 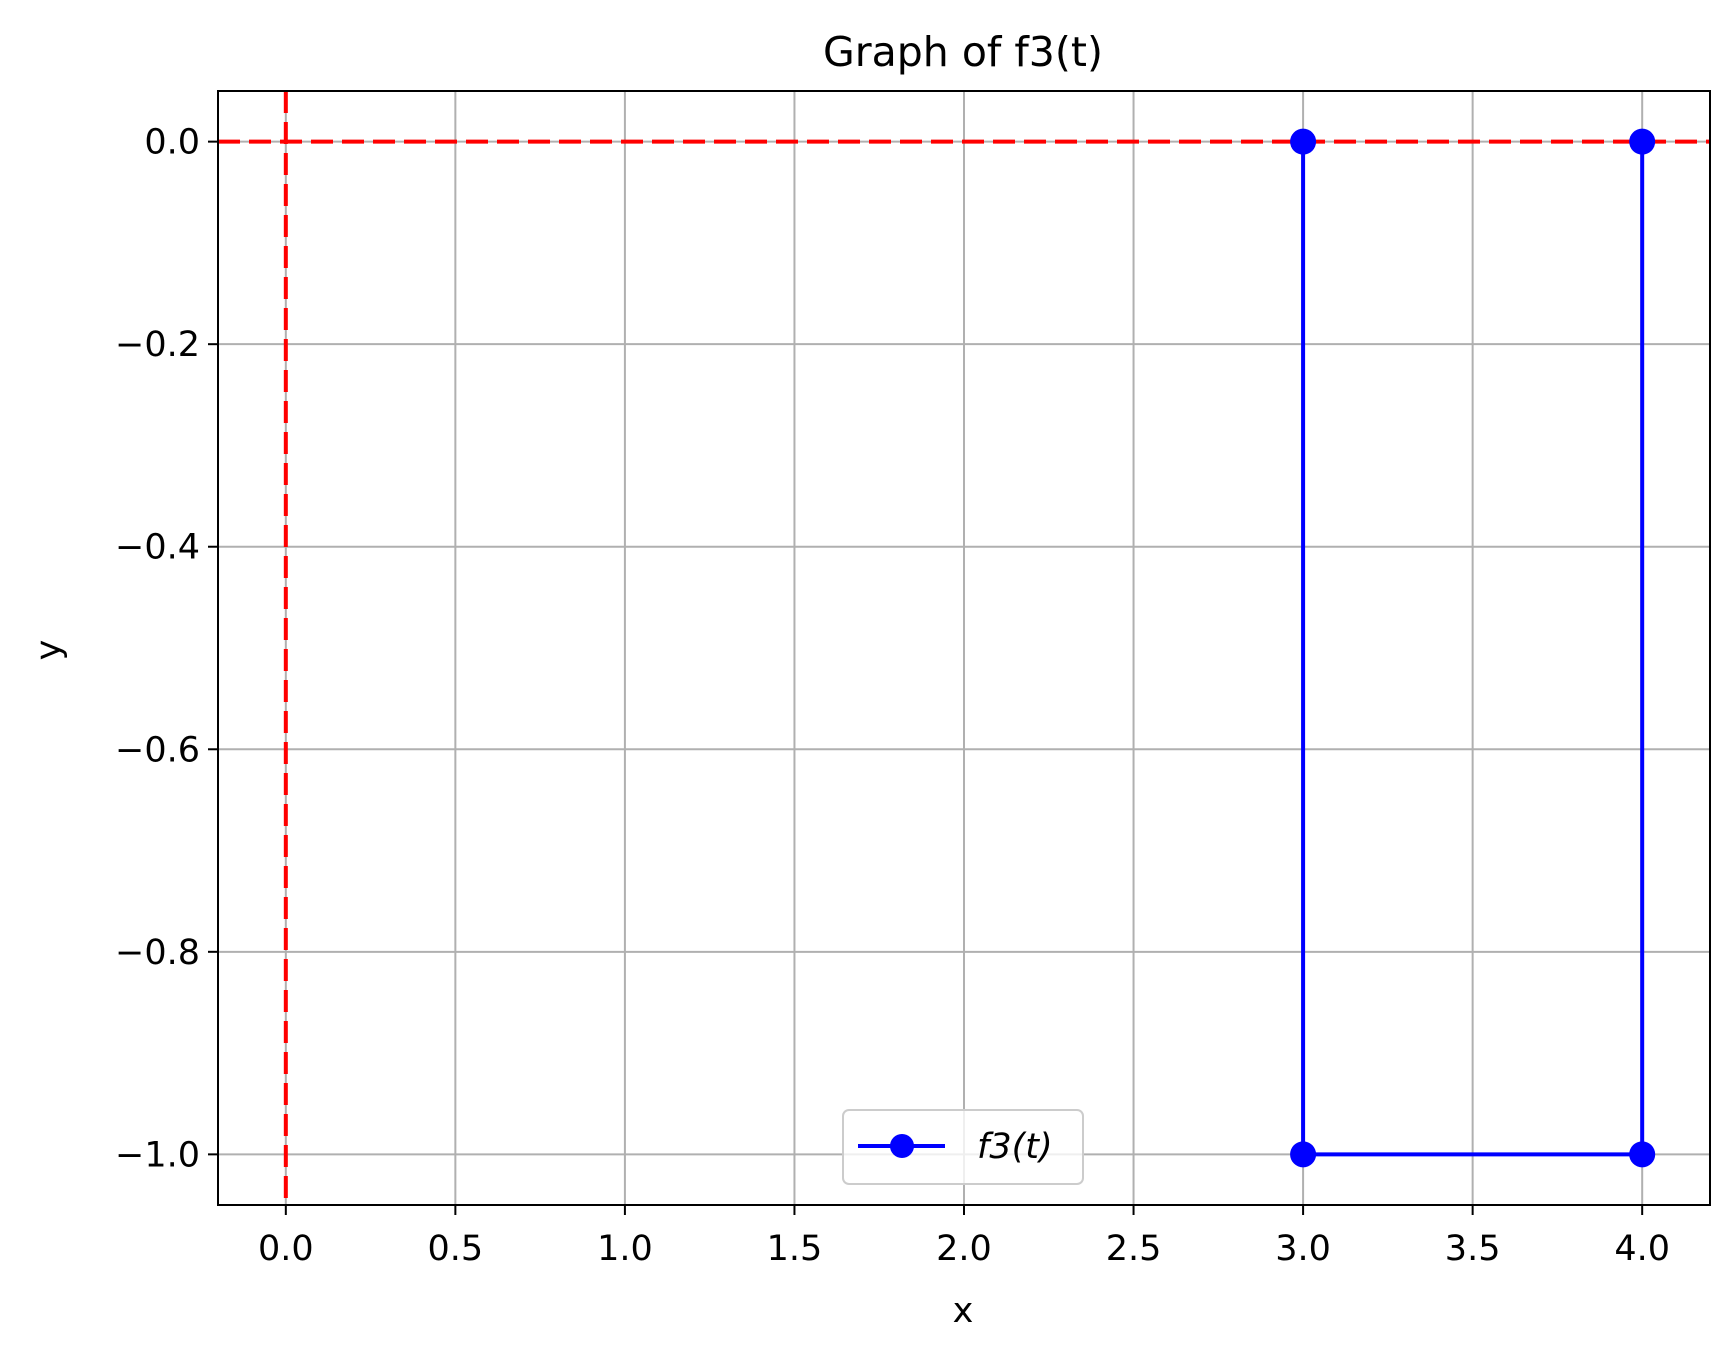 What do you see at coordinates (172, 143) in the screenshot?
I see `y-tick-label-0: 0.0` at bounding box center [172, 143].